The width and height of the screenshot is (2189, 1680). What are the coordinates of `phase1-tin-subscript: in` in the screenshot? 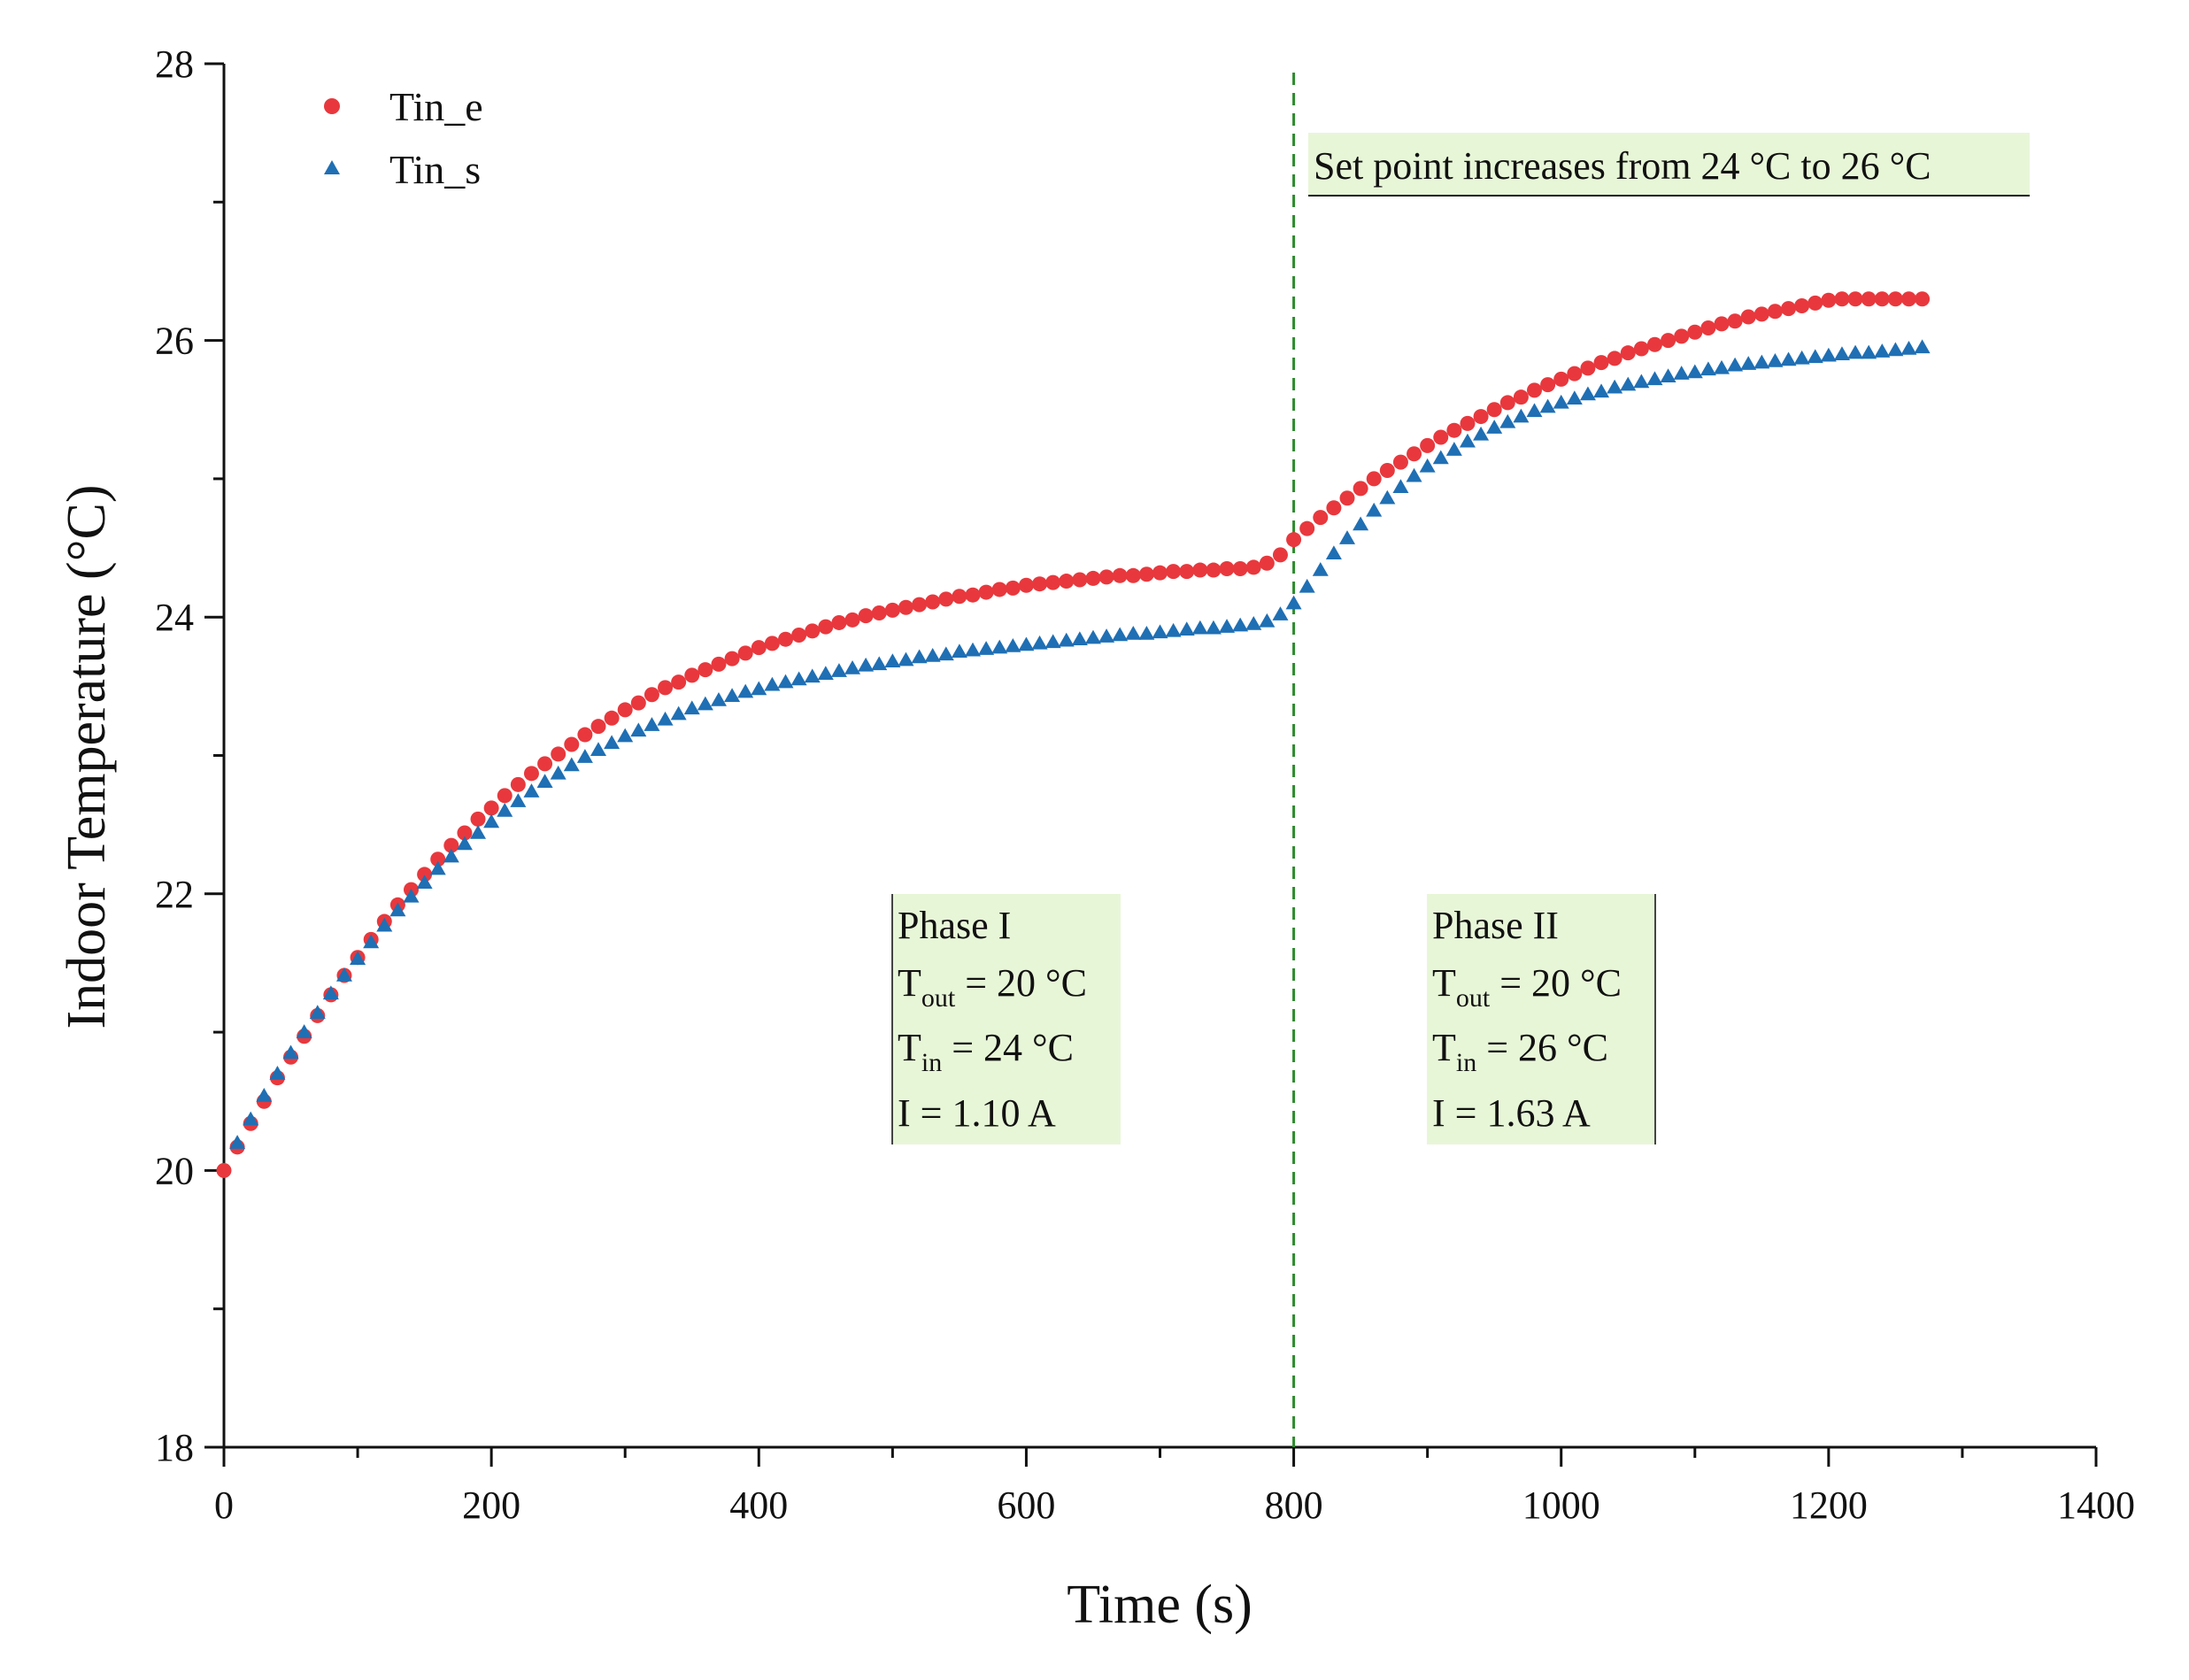 It's located at (932, 1062).